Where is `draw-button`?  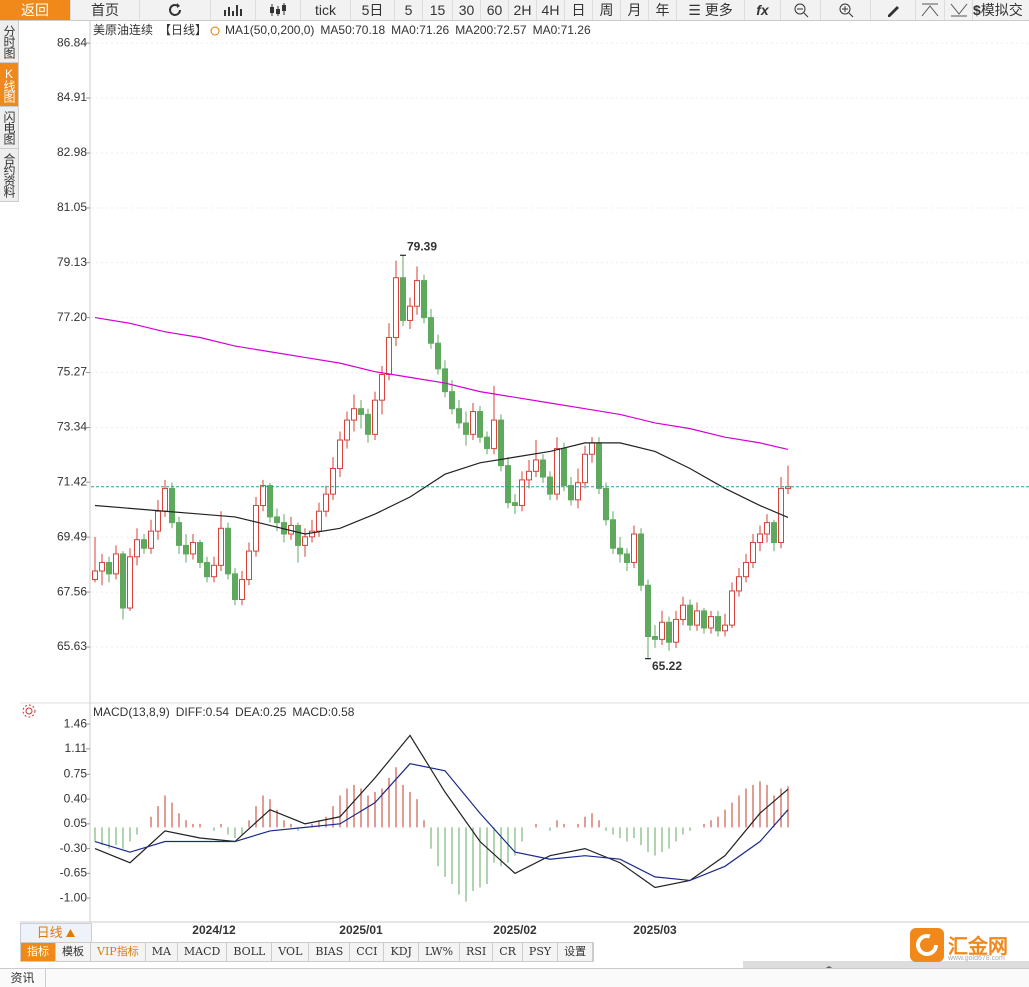
draw-button is located at coordinates (893, 10).